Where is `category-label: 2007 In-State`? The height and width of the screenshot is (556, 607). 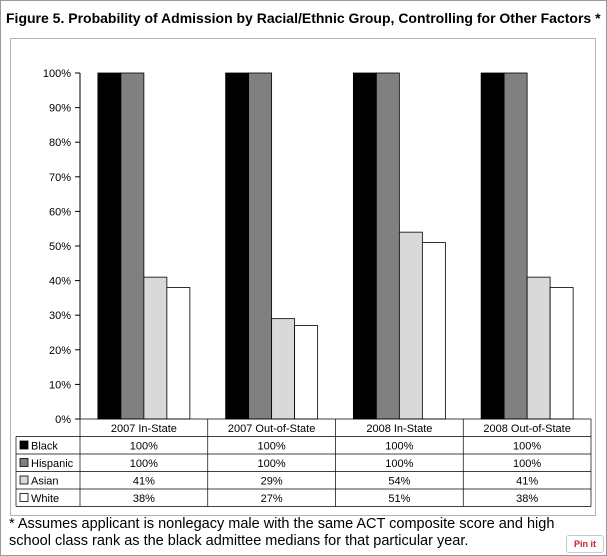 category-label: 2007 In-State is located at coordinates (144, 429).